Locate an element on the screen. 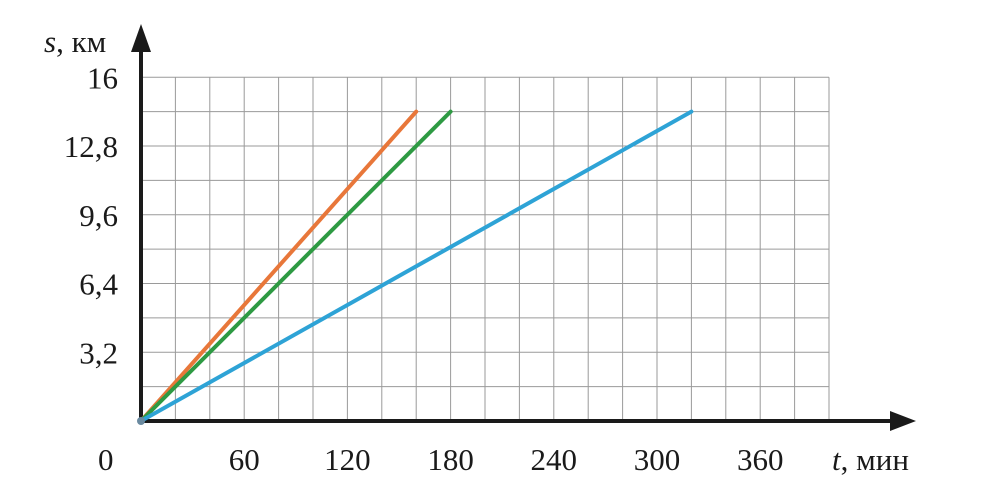 The height and width of the screenshot is (484, 982). x-axis-unit: , мин is located at coordinates (875, 459).